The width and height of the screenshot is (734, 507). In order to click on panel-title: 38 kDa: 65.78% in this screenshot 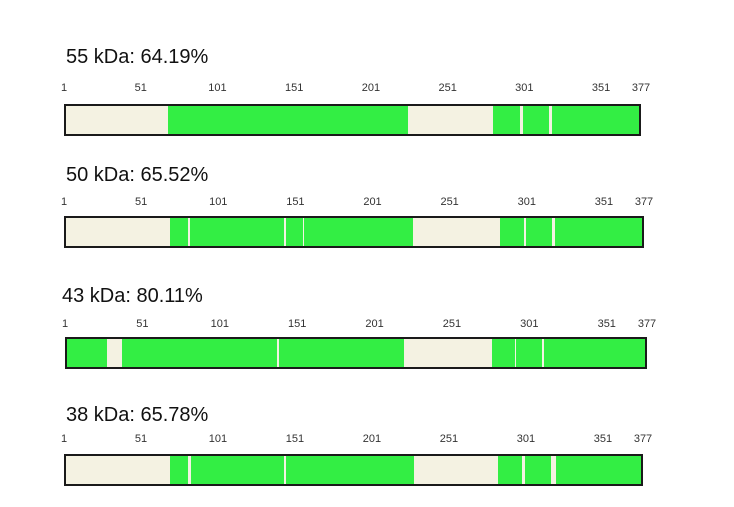, I will do `click(137, 415)`.